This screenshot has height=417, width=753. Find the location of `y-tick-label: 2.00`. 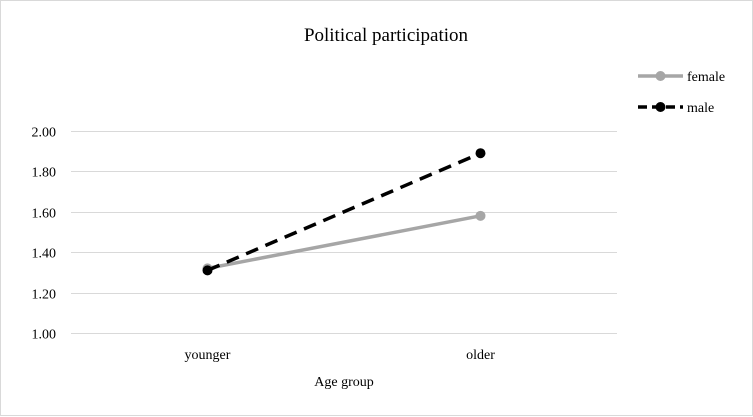

y-tick-label: 2.00 is located at coordinates (44, 133).